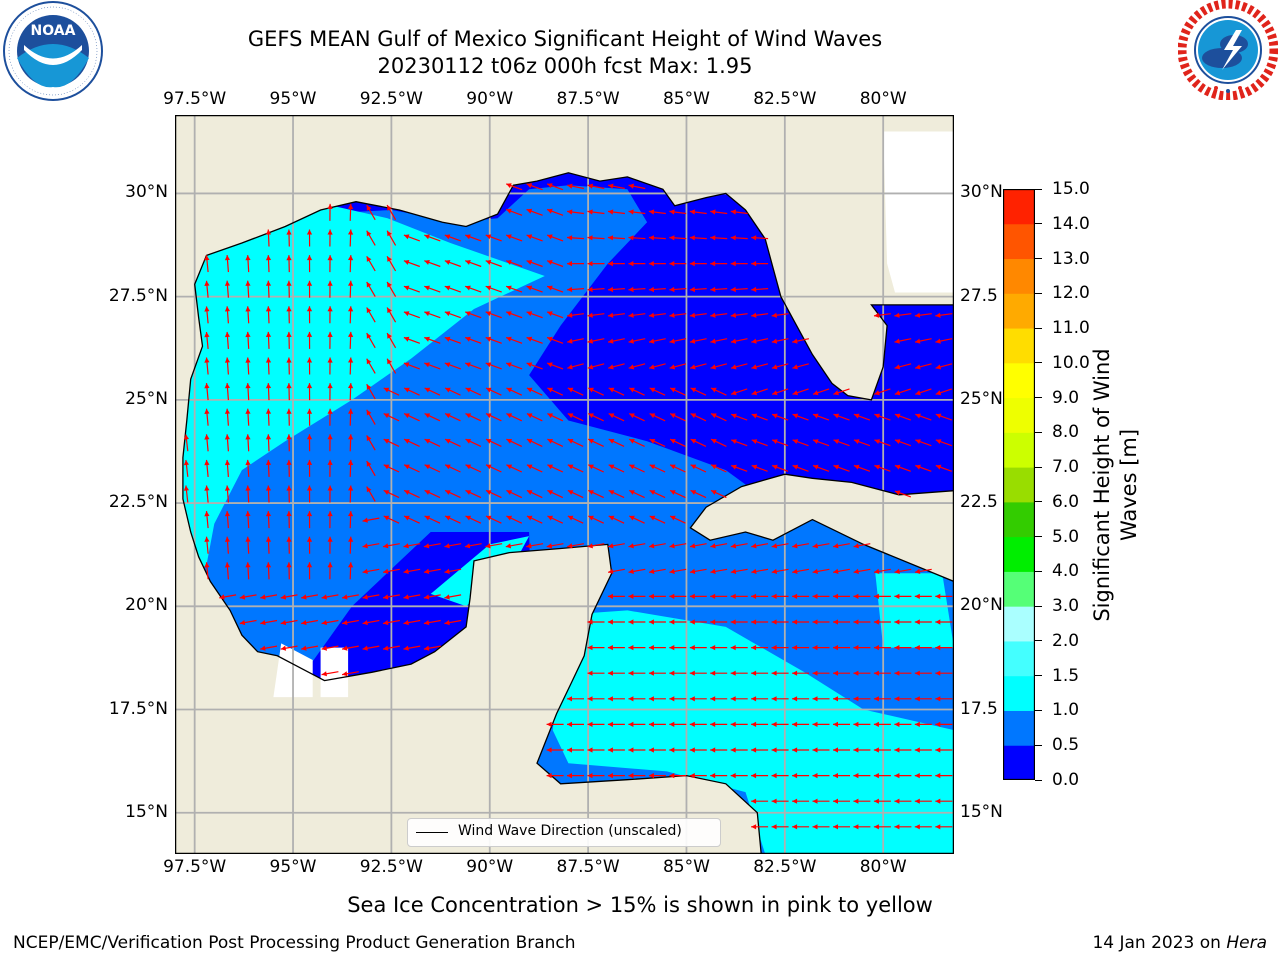 Image resolution: width=1280 pixels, height=960 pixels. What do you see at coordinates (1179, 943) in the screenshot?
I see `footer-date: 14 Jan 2023 on Hera` at bounding box center [1179, 943].